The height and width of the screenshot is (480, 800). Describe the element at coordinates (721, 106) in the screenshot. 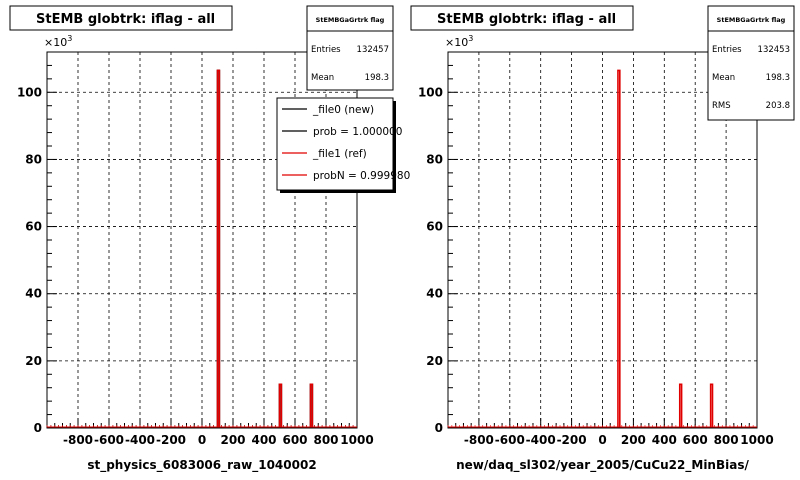

I see `stats-rms-label: RMS` at that location.